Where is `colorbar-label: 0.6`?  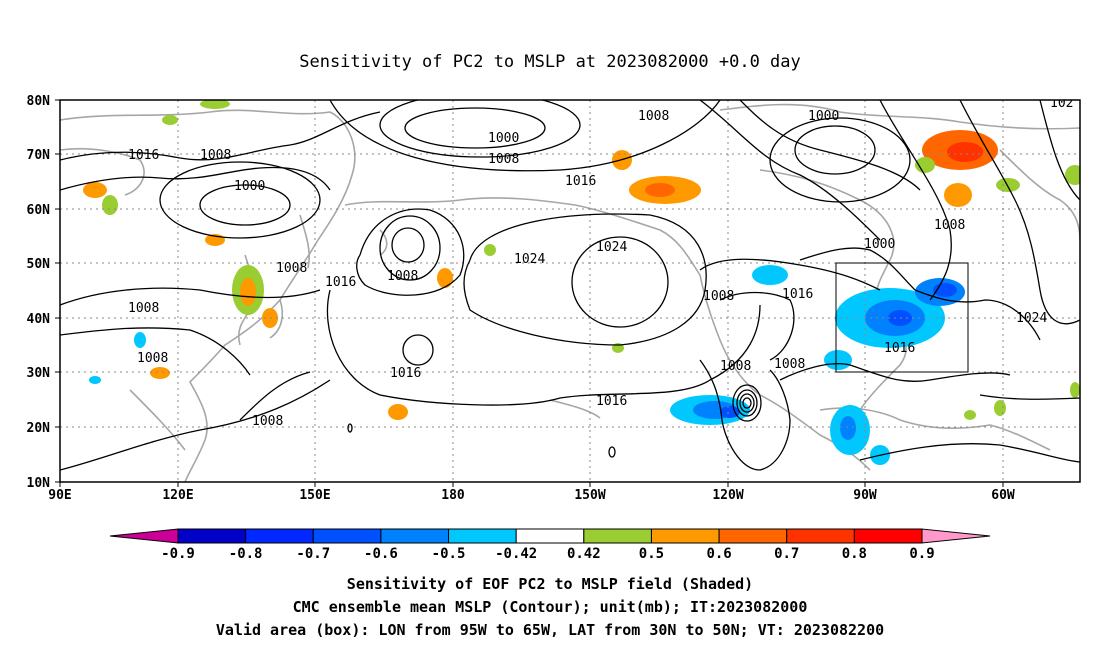 colorbar-label: 0.6 is located at coordinates (718, 554).